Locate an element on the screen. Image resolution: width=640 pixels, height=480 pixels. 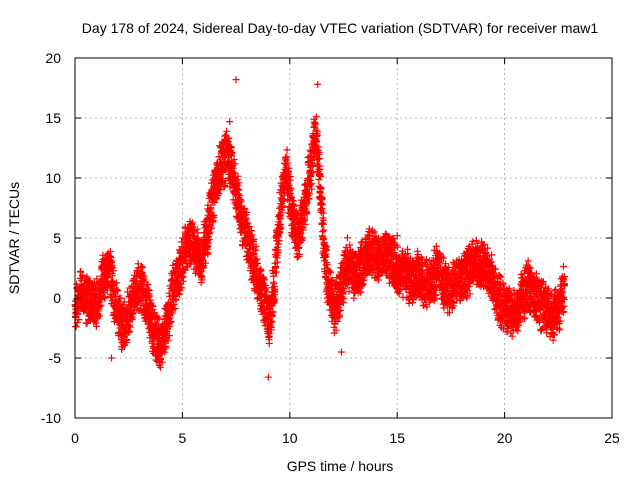
y-axis-title: SDTVAR / TECUs is located at coordinates (14, 238).